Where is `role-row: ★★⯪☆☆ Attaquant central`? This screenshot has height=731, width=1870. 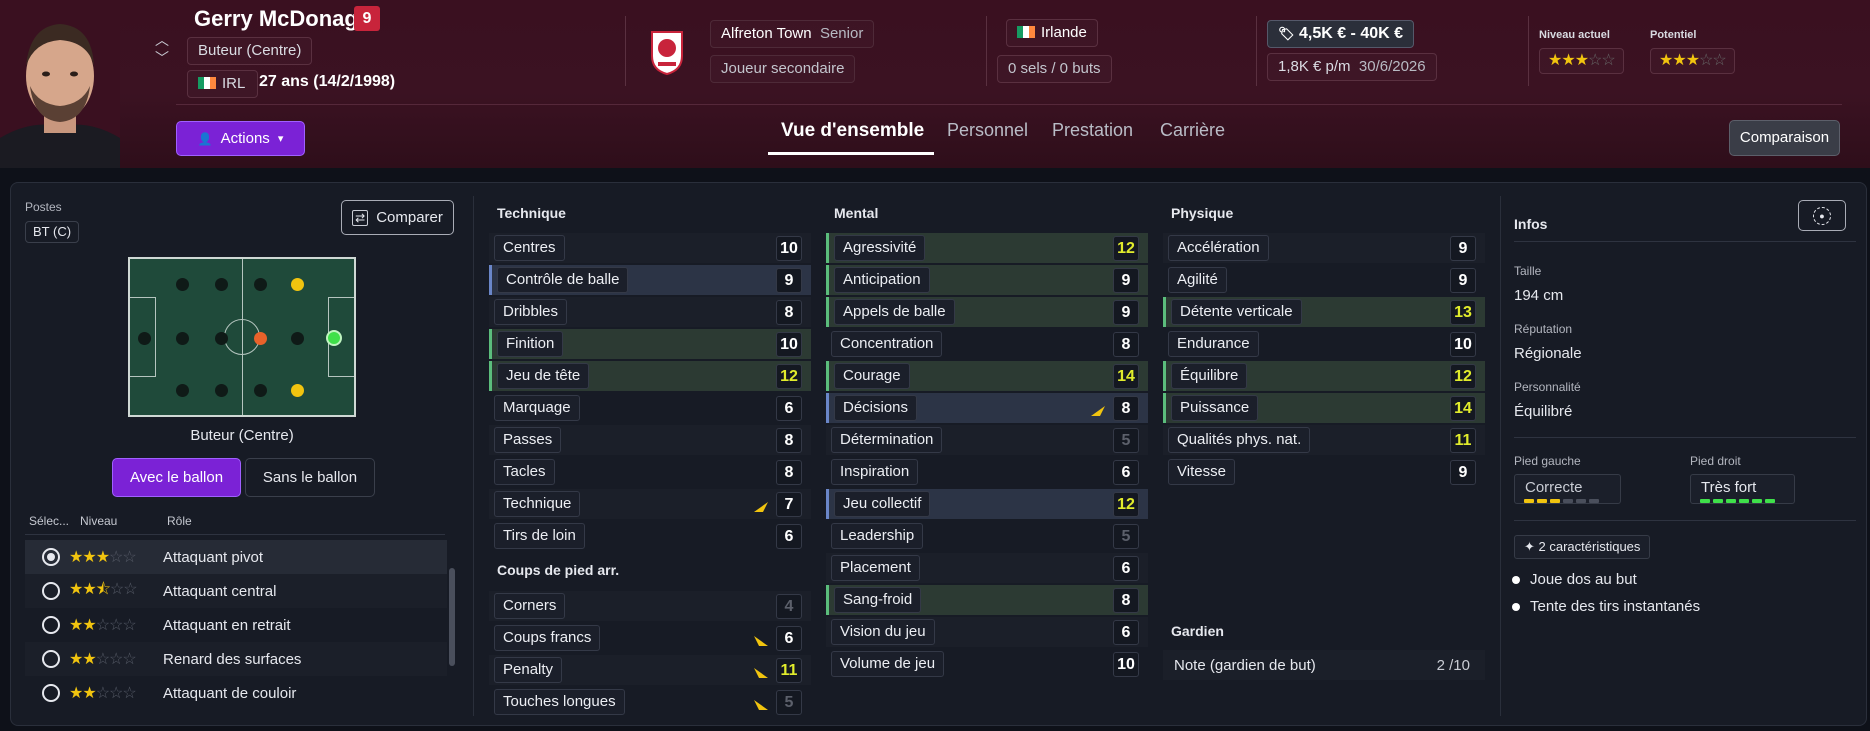 role-row: ★★⯪☆☆ Attaquant central is located at coordinates (236, 591).